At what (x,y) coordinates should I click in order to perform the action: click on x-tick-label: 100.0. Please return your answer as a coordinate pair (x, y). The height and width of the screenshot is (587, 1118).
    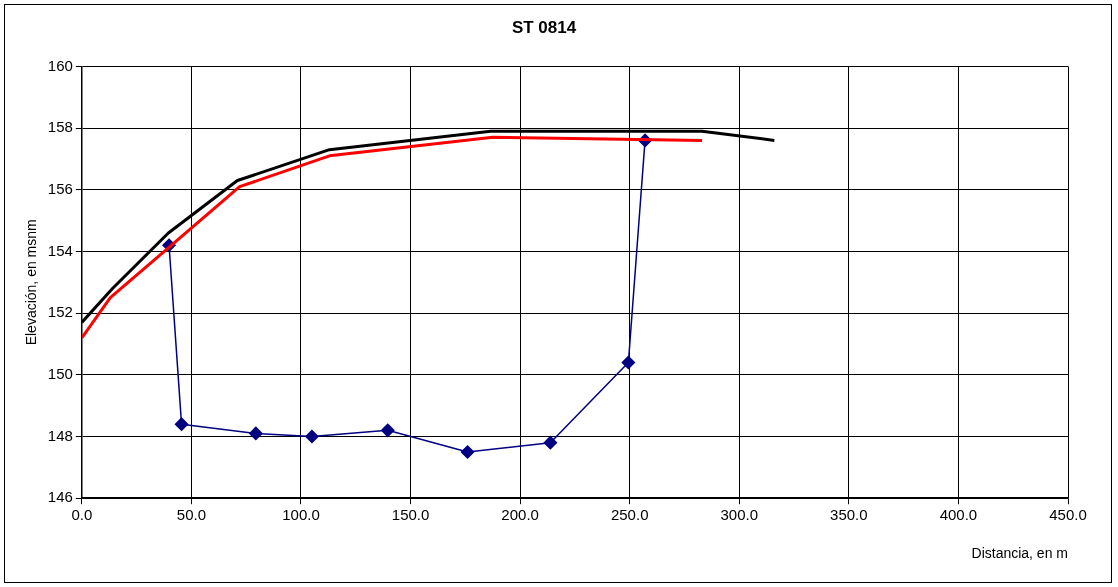
    Looking at the image, I should click on (301, 515).